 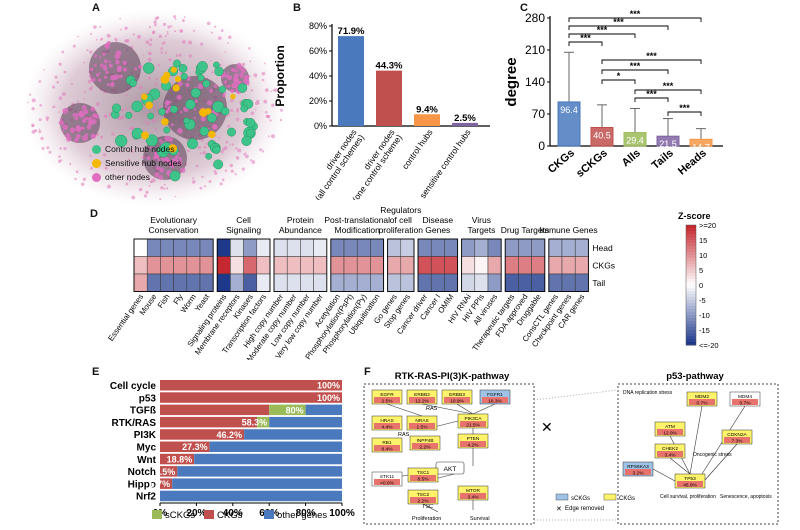 I want to click on gene-pct: 3.2%, so click(x=639, y=473).